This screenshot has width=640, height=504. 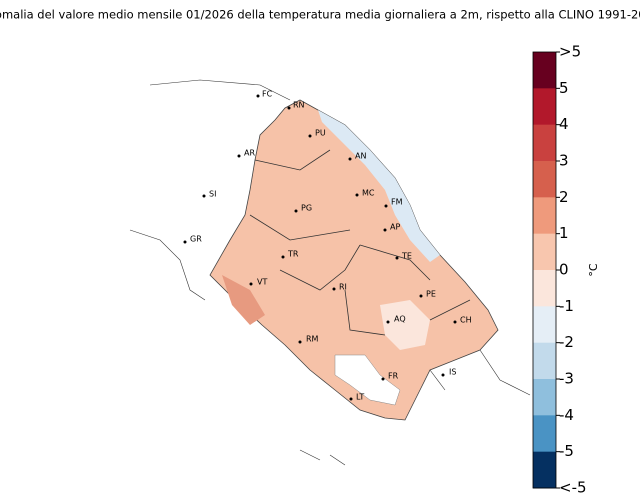 I want to click on city-label: MC, so click(x=368, y=193).